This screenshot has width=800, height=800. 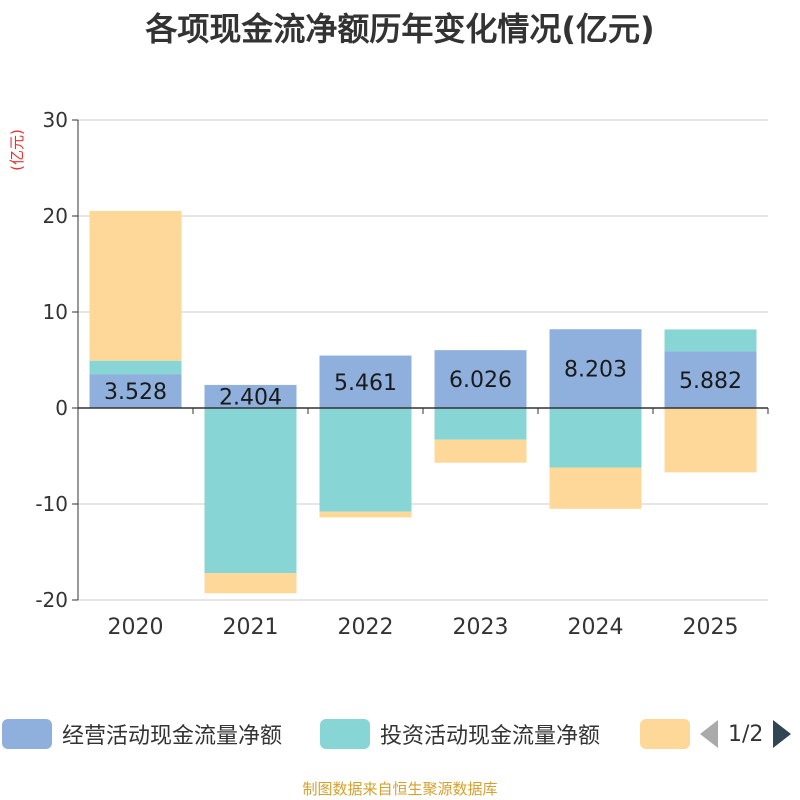 What do you see at coordinates (782, 734) in the screenshot?
I see `pager-next-icon` at bounding box center [782, 734].